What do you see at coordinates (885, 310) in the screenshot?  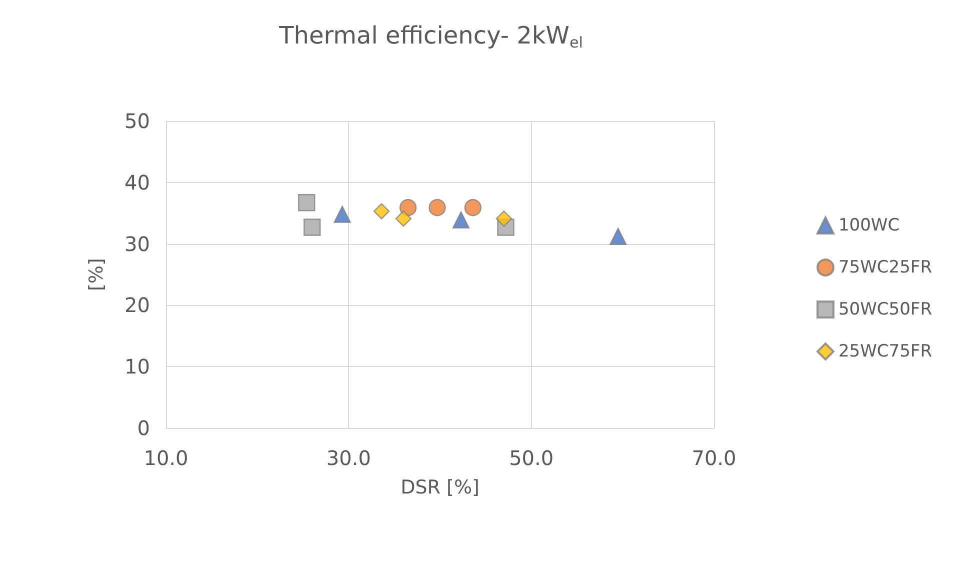 I see `legend-label: 50WC50FR` at bounding box center [885, 310].